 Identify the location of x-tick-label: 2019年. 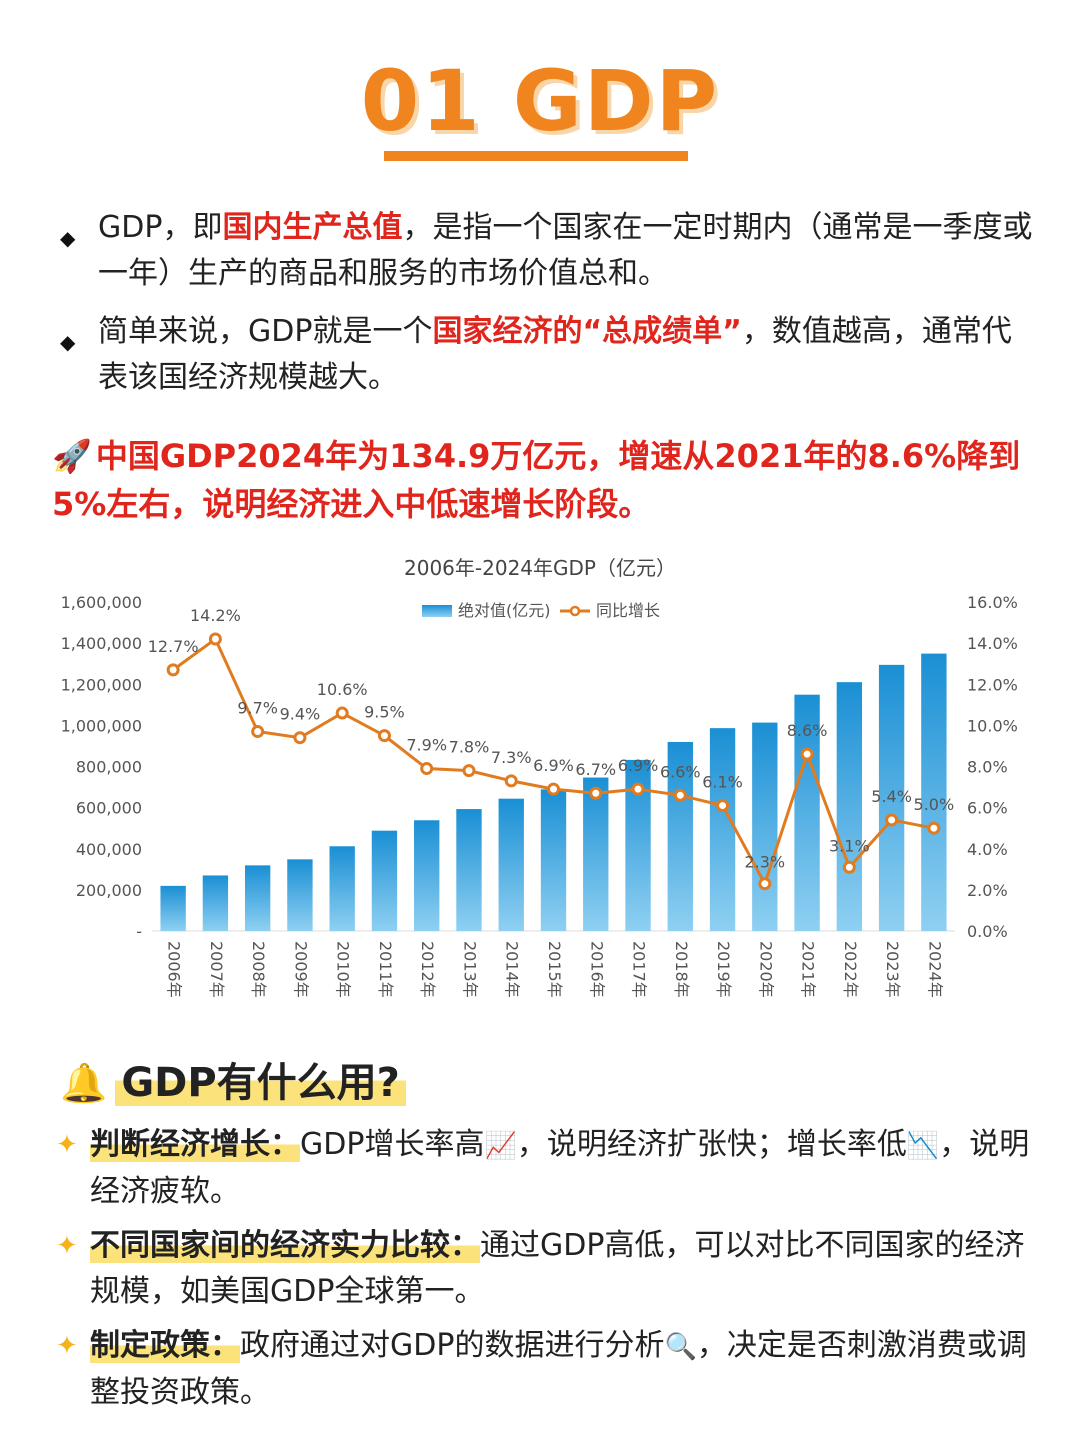
(723, 969).